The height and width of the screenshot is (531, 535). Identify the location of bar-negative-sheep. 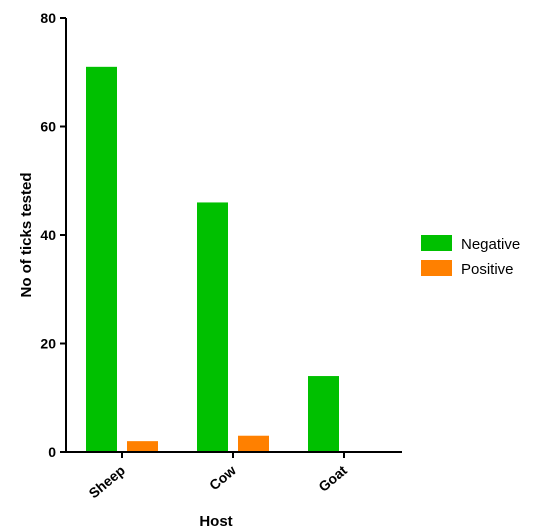
(101, 259).